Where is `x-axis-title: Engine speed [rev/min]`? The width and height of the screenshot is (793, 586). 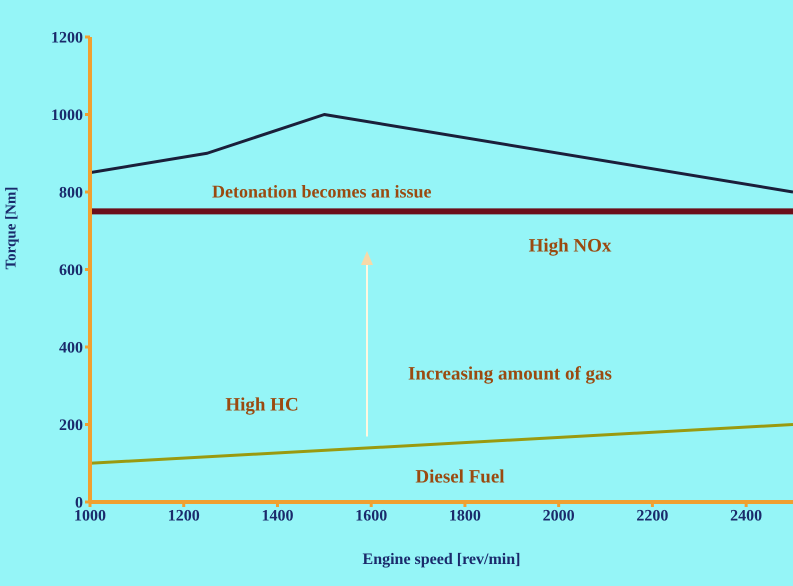
x-axis-title: Engine speed [rev/min] is located at coordinates (441, 559).